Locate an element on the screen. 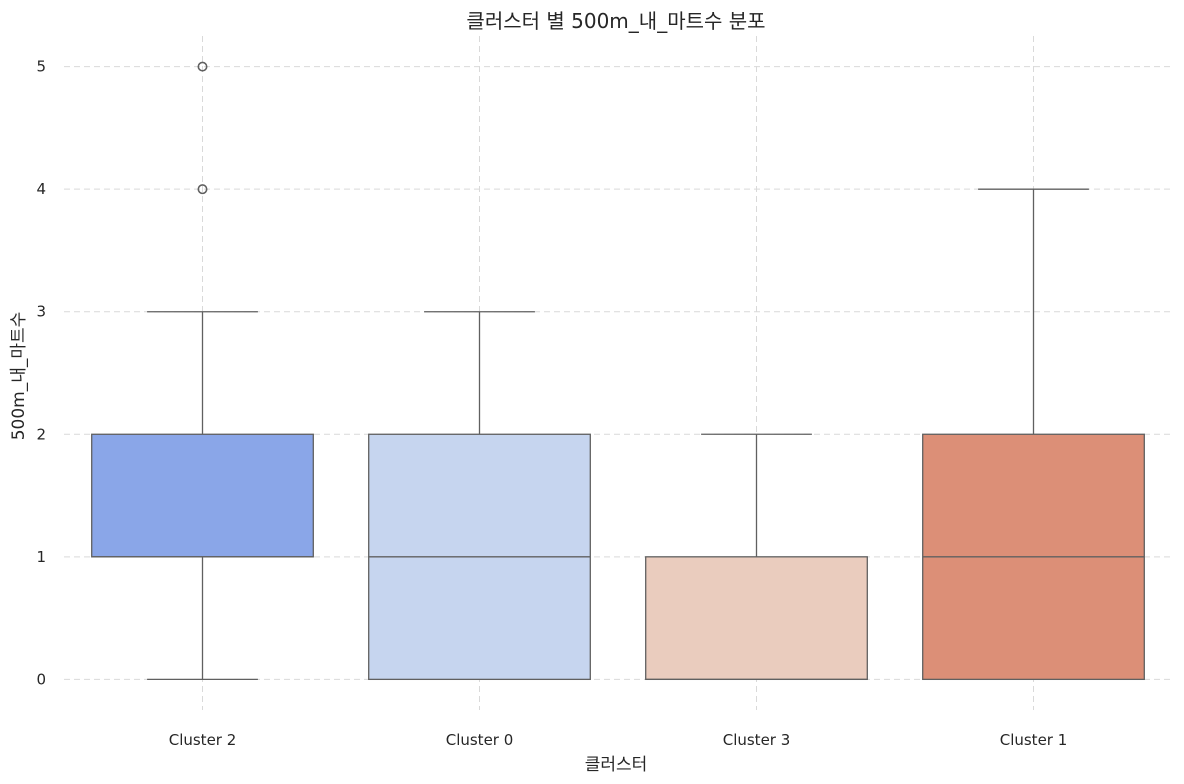 This screenshot has height=784, width=1184. y-axis-label: 500m_내_마트수 is located at coordinates (19, 376).